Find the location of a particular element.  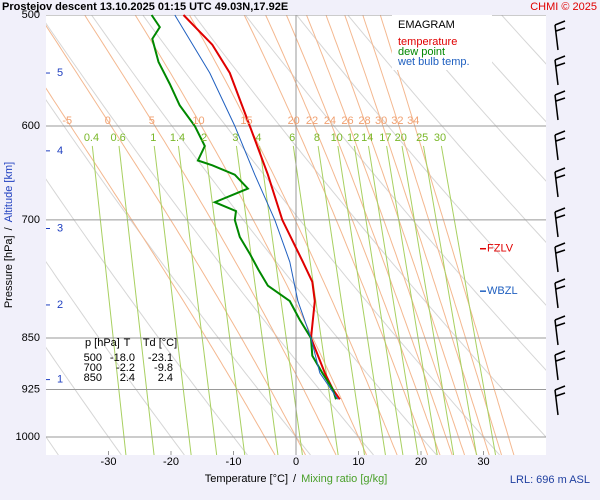

moist-adiabat-label: 28 is located at coordinates (364, 121).